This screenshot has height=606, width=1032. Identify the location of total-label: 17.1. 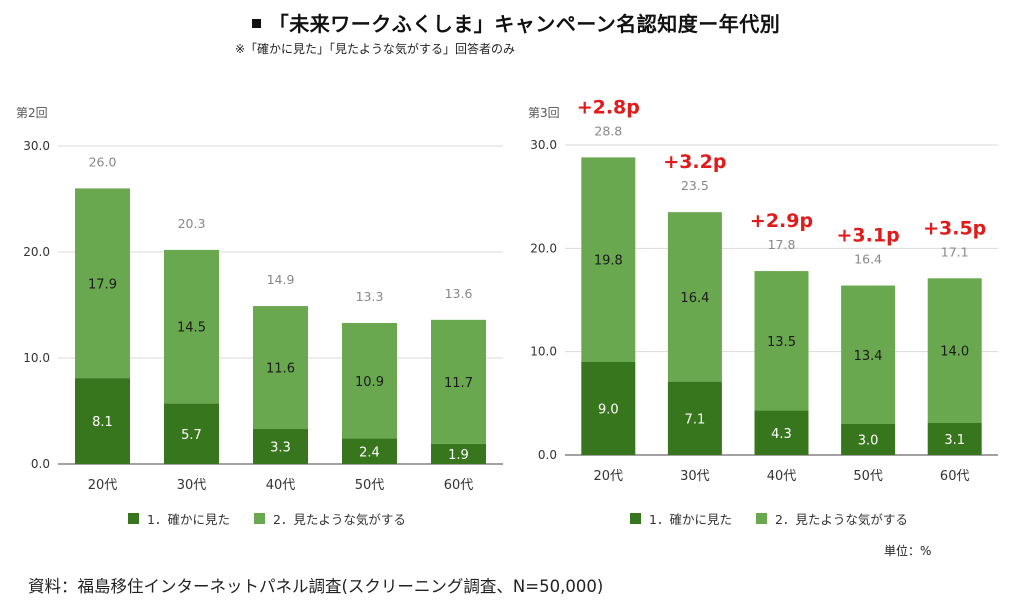
(955, 251).